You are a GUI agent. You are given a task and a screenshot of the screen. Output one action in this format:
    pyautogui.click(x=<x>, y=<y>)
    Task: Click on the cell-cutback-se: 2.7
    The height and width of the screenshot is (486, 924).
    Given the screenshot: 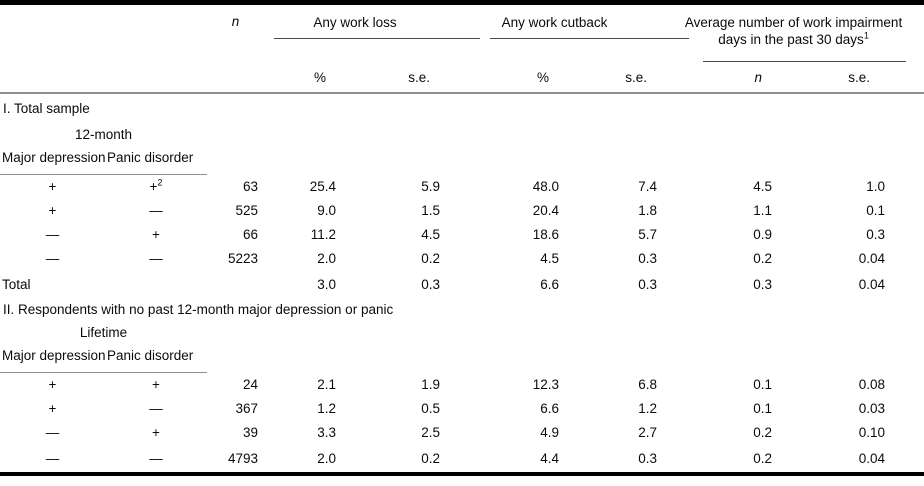 What is the action you would take?
    pyautogui.click(x=648, y=432)
    